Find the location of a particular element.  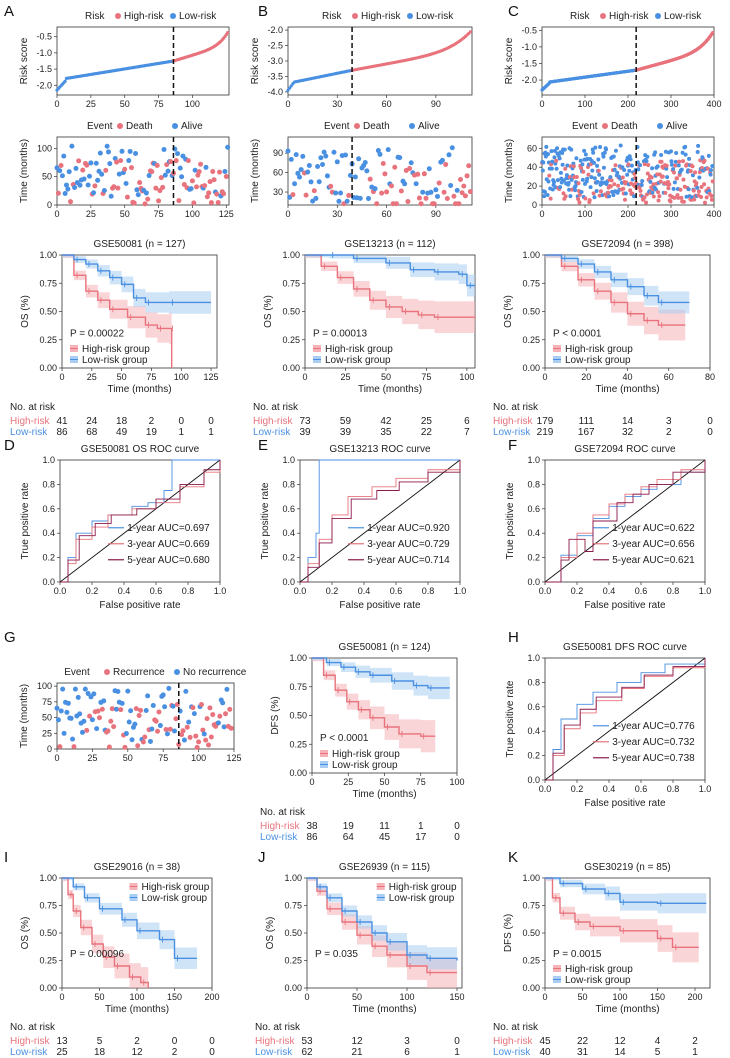

y-tick-label: 30 is located at coordinates (278, 192).